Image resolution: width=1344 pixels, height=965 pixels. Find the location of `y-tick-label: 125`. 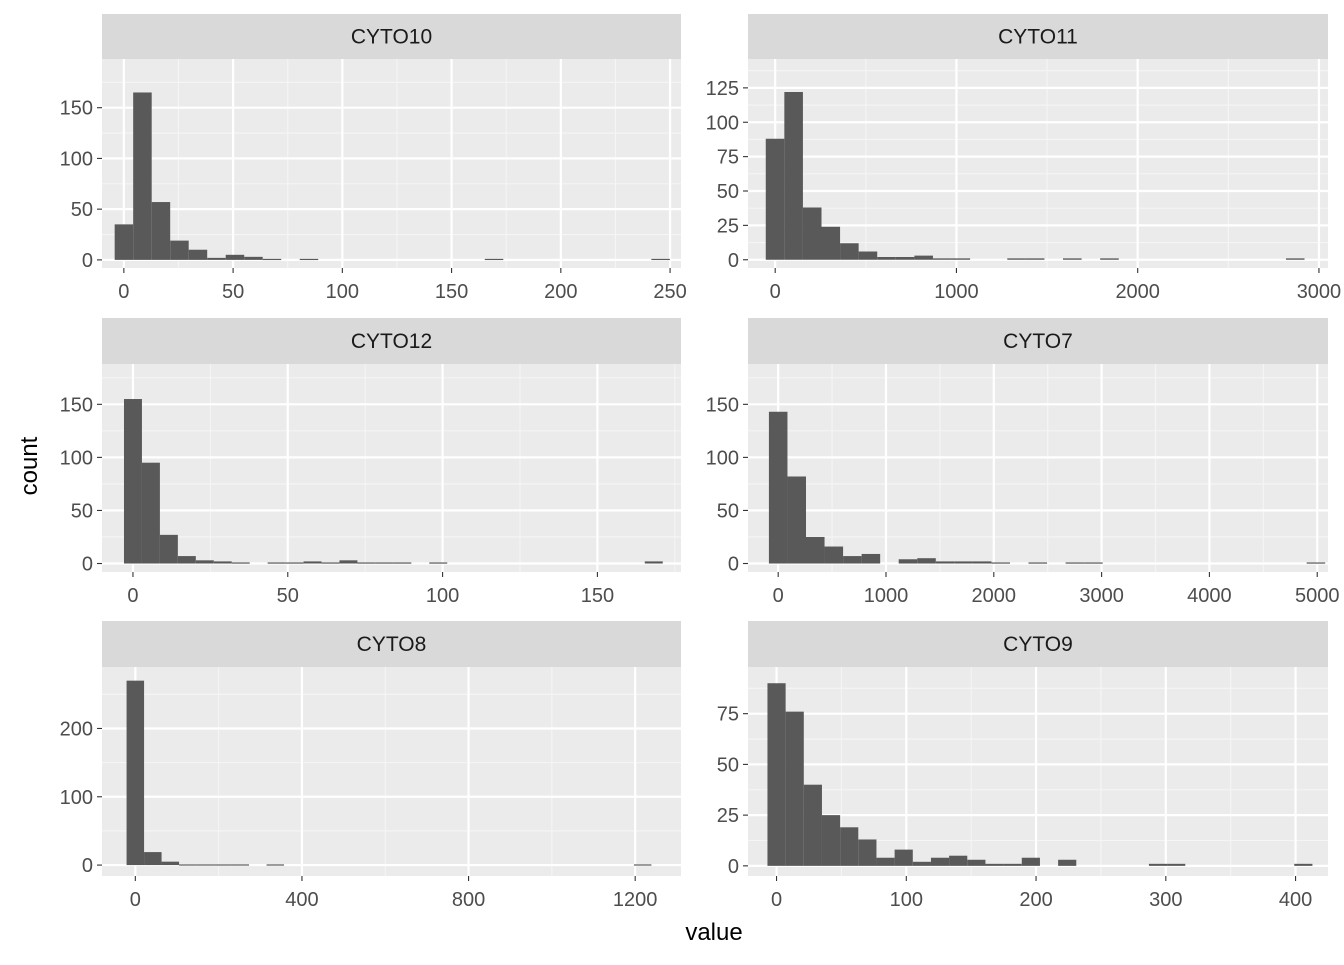

y-tick-label: 125 is located at coordinates (722, 89).